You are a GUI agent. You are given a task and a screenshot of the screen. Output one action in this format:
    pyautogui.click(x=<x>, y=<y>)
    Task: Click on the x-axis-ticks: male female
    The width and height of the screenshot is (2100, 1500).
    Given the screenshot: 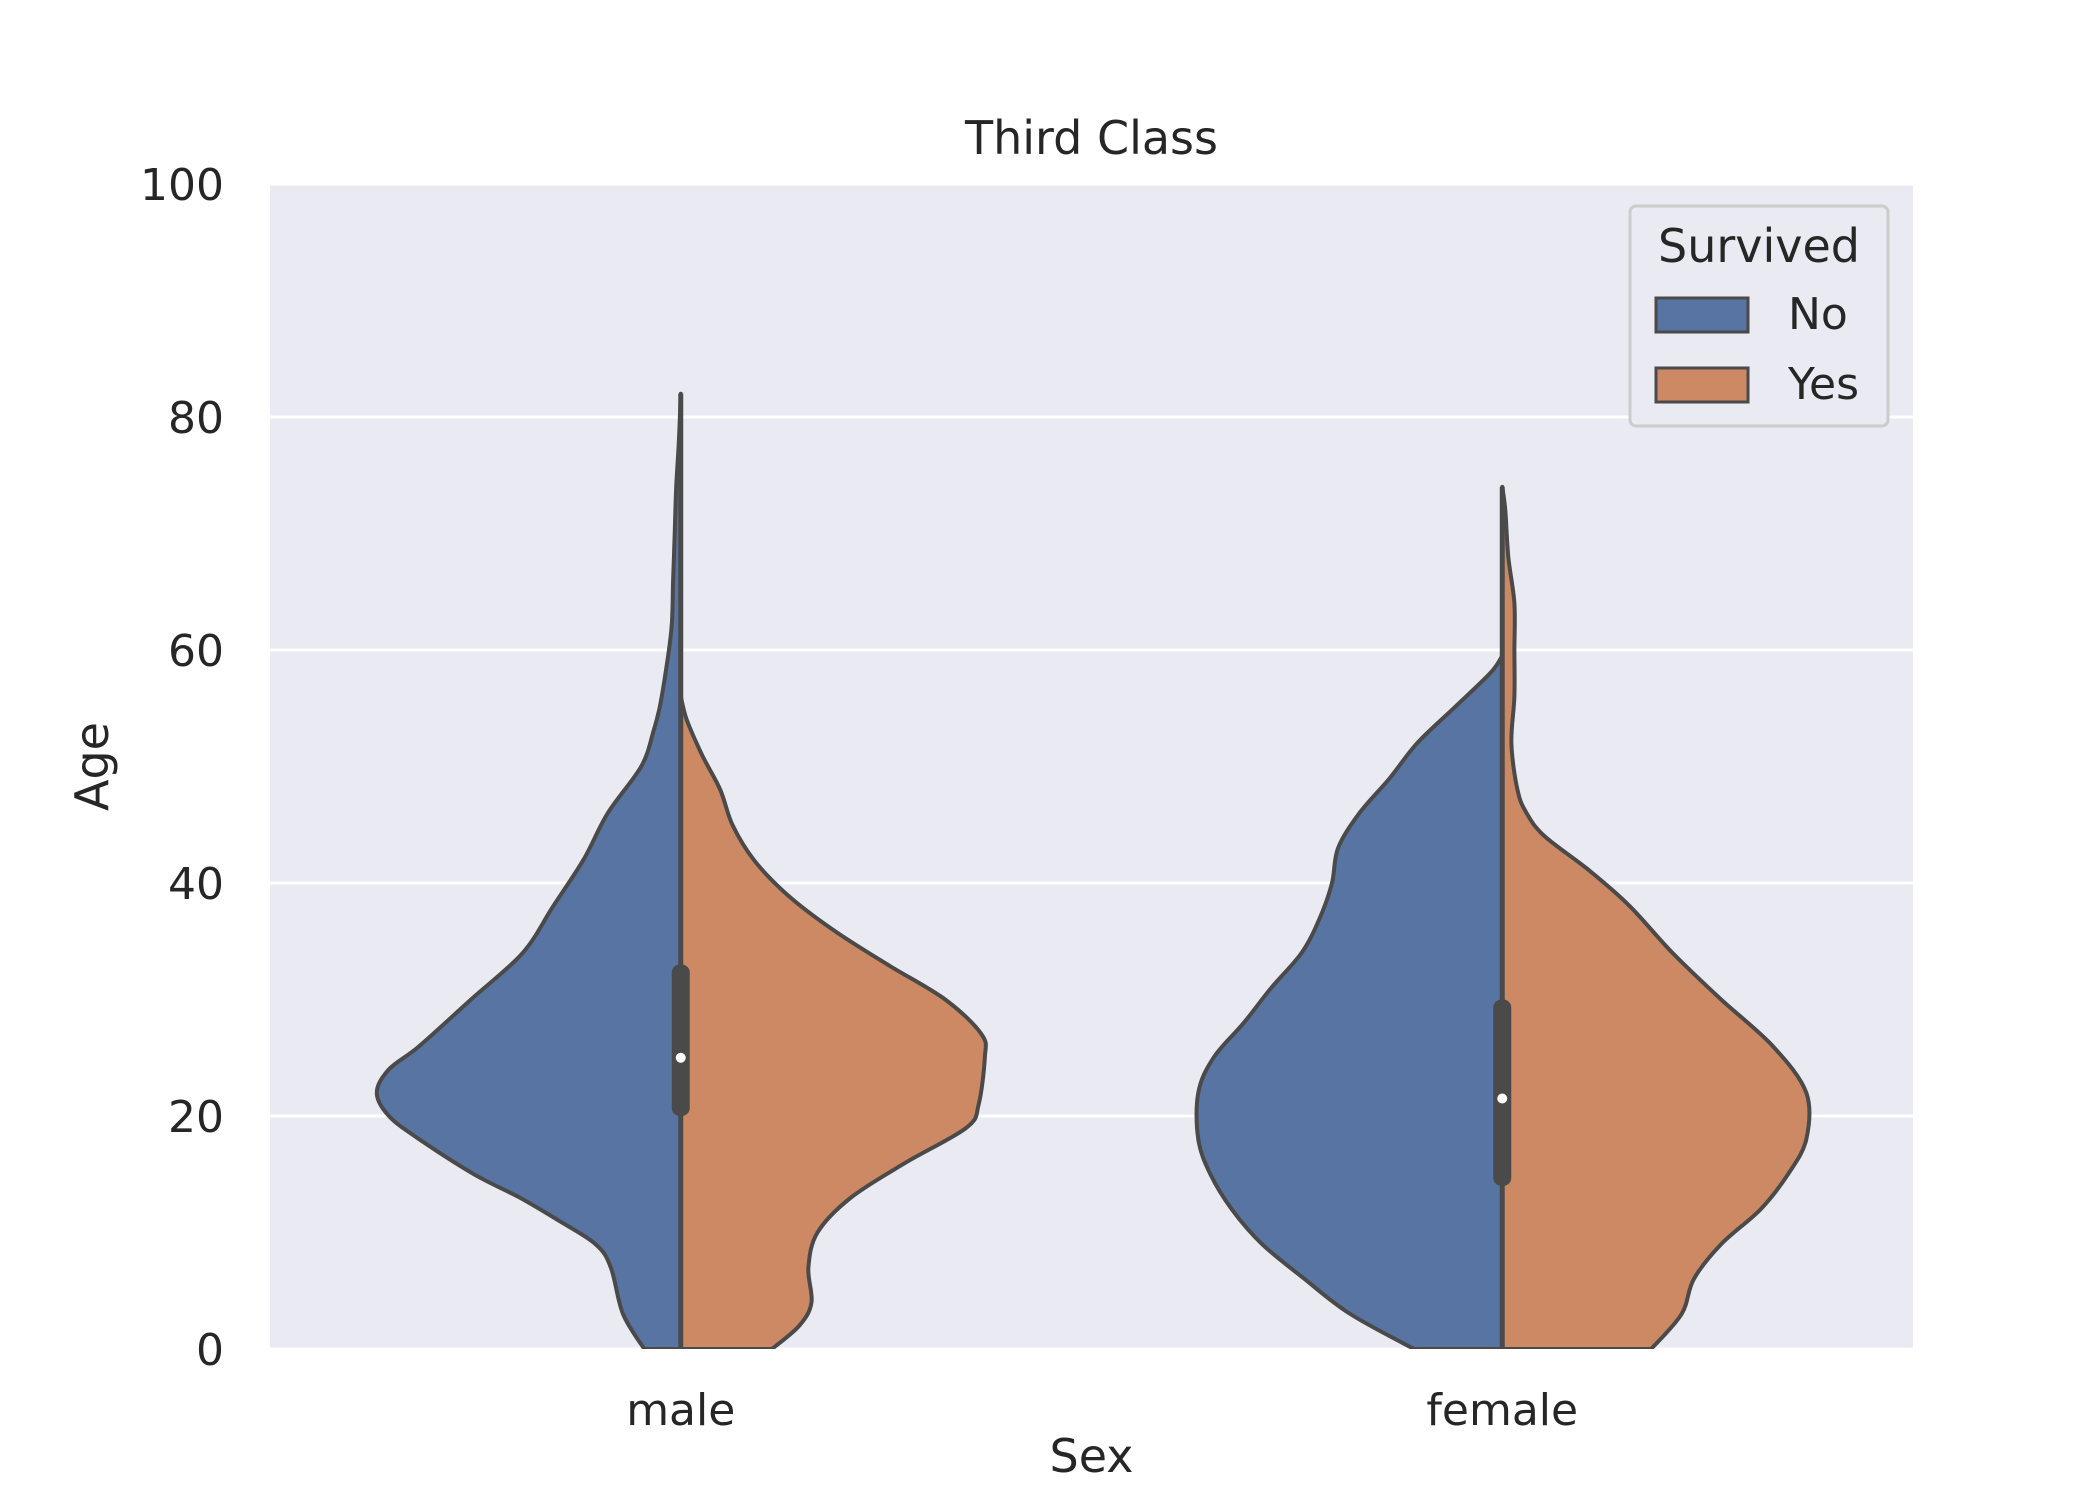 What is the action you would take?
    pyautogui.click(x=1102, y=1410)
    